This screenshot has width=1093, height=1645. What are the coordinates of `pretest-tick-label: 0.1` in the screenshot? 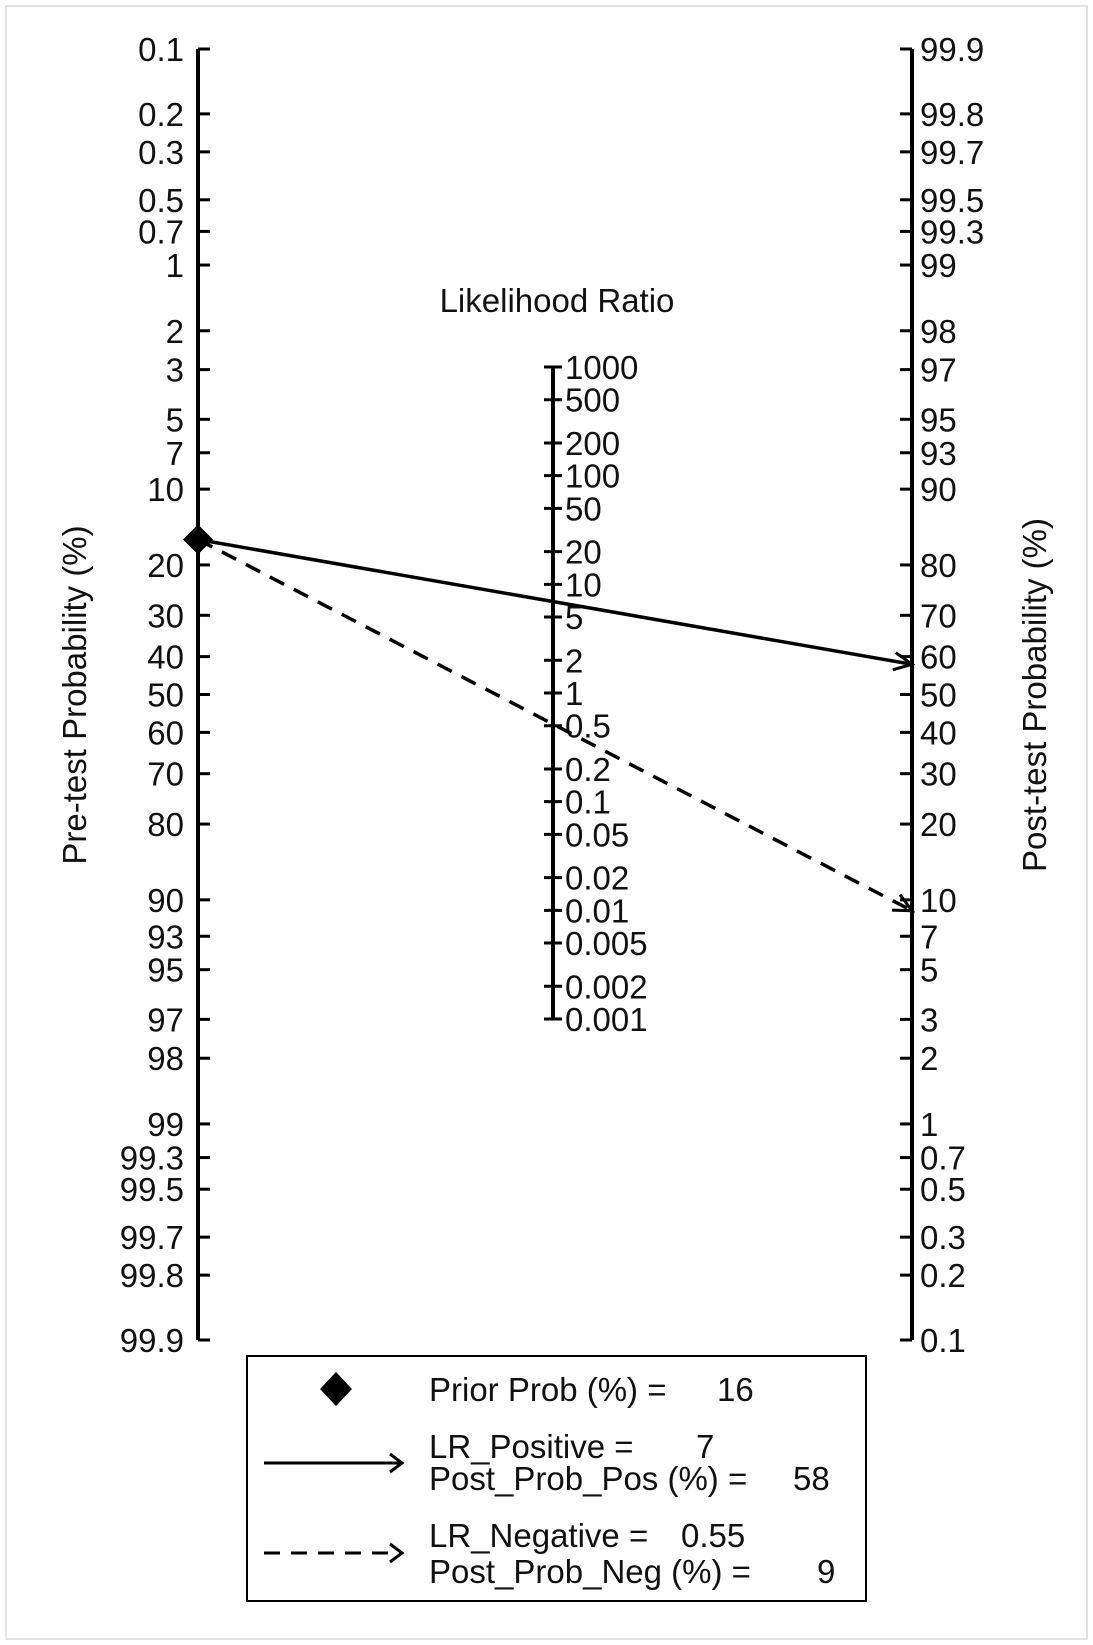 It's located at (161, 49).